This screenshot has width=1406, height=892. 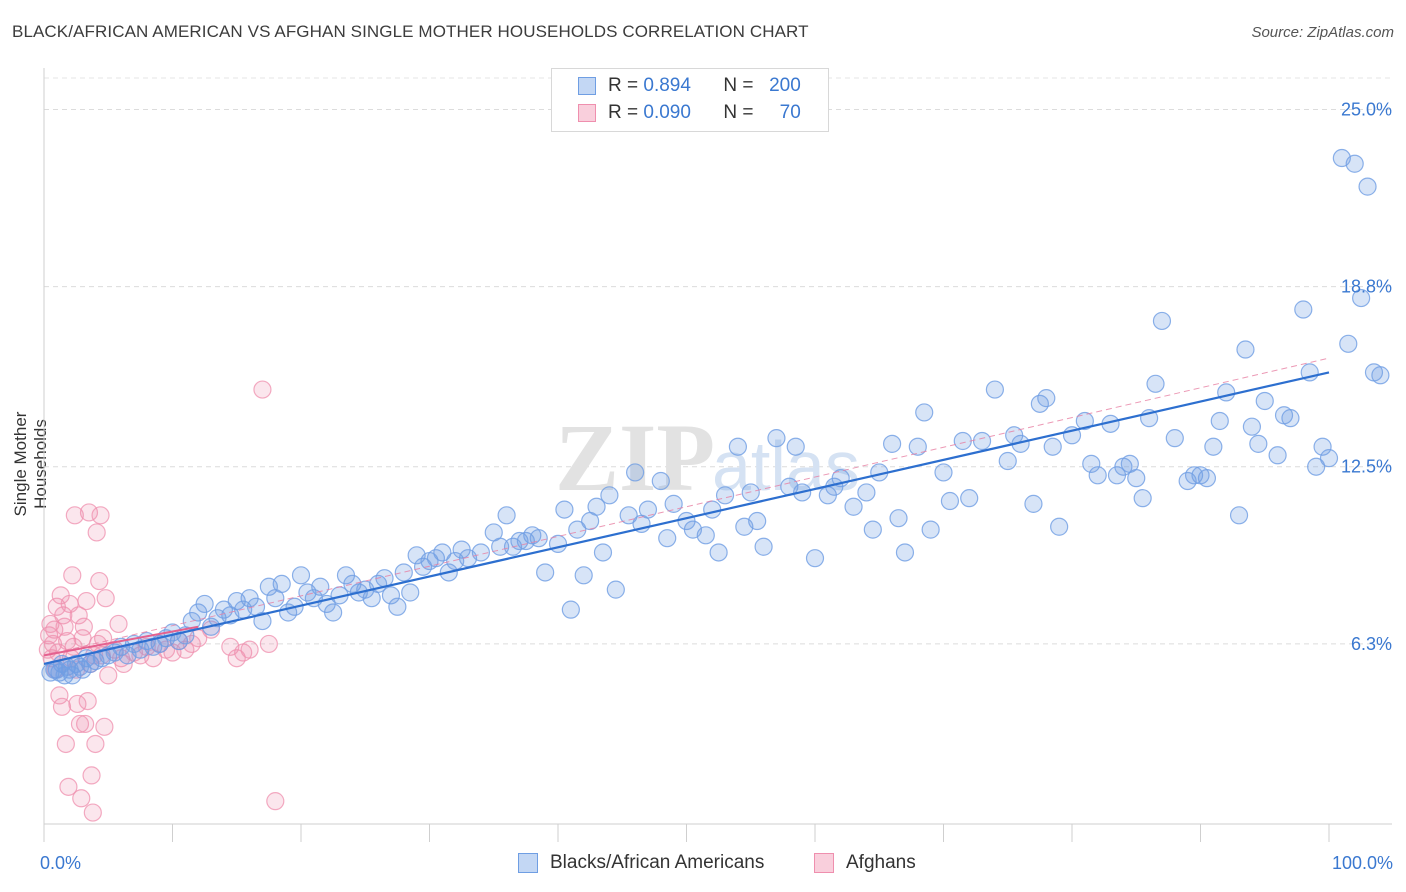 I want to click on n-value: 70, so click(x=790, y=112).